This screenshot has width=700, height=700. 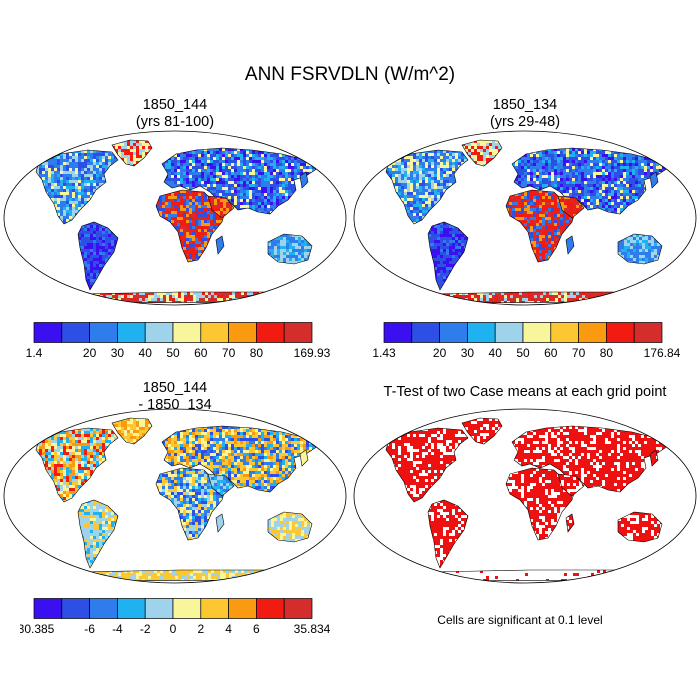 What do you see at coordinates (37, 629) in the screenshot?
I see `colorbar-diff-label-0: -30.385` at bounding box center [37, 629].